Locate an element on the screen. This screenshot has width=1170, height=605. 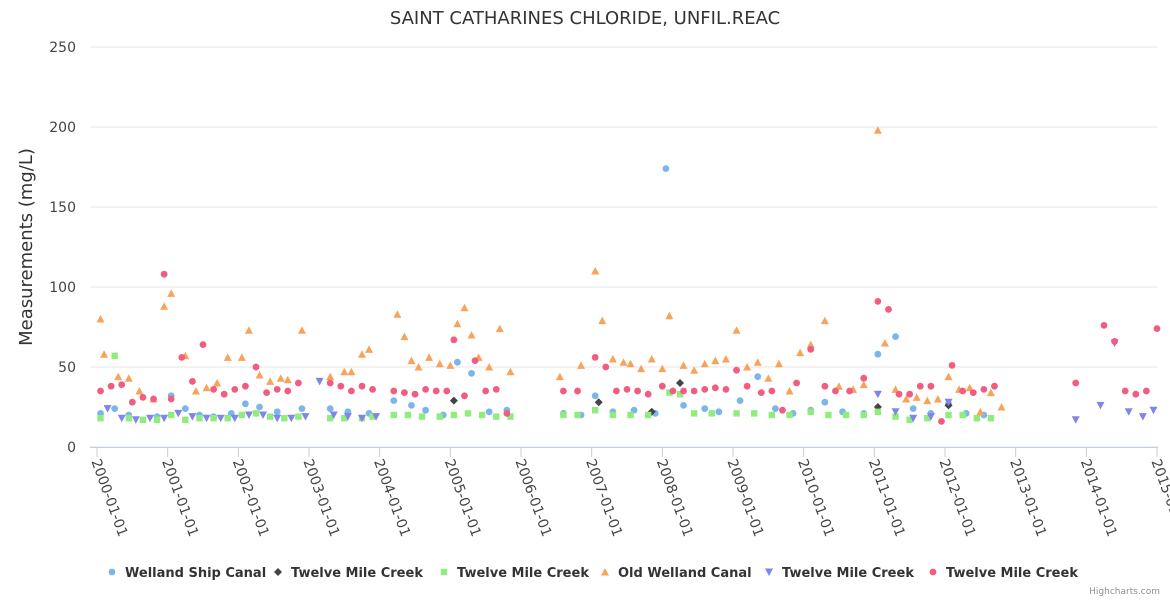
legend-item: Old Welland Canal is located at coordinates (676, 573).